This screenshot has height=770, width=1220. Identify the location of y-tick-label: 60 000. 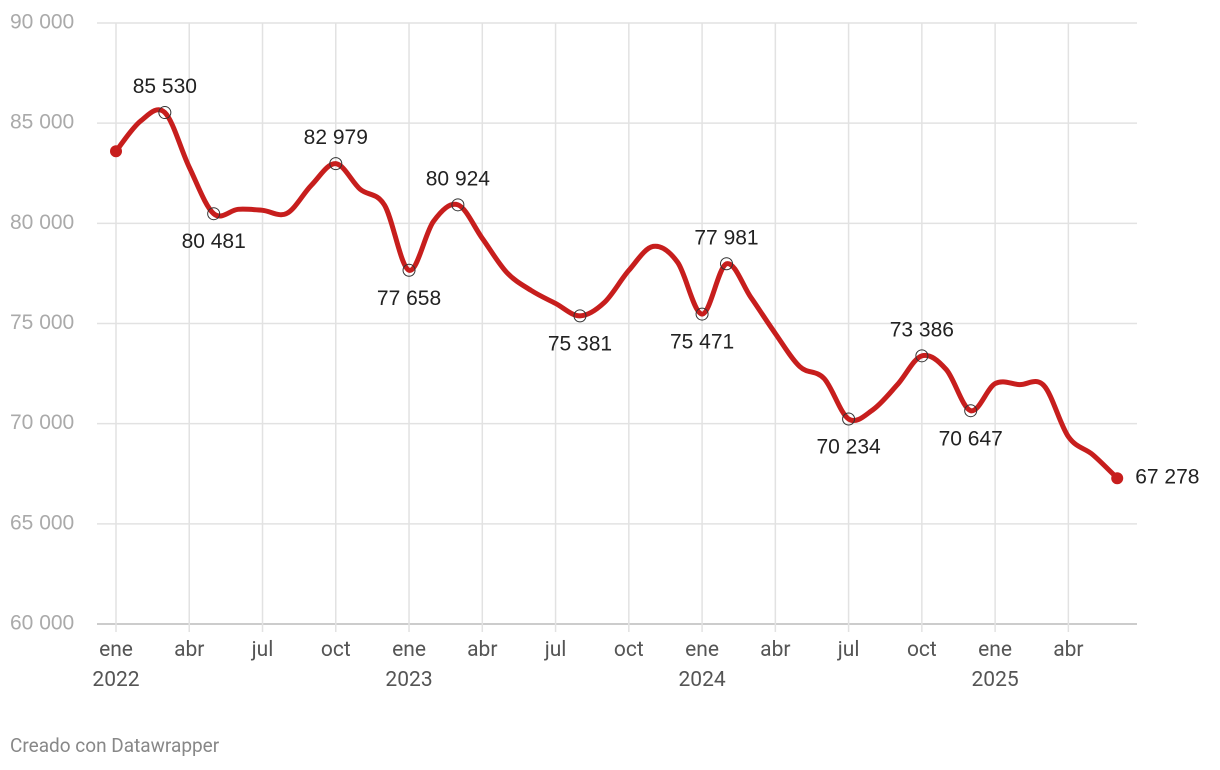
(42, 623).